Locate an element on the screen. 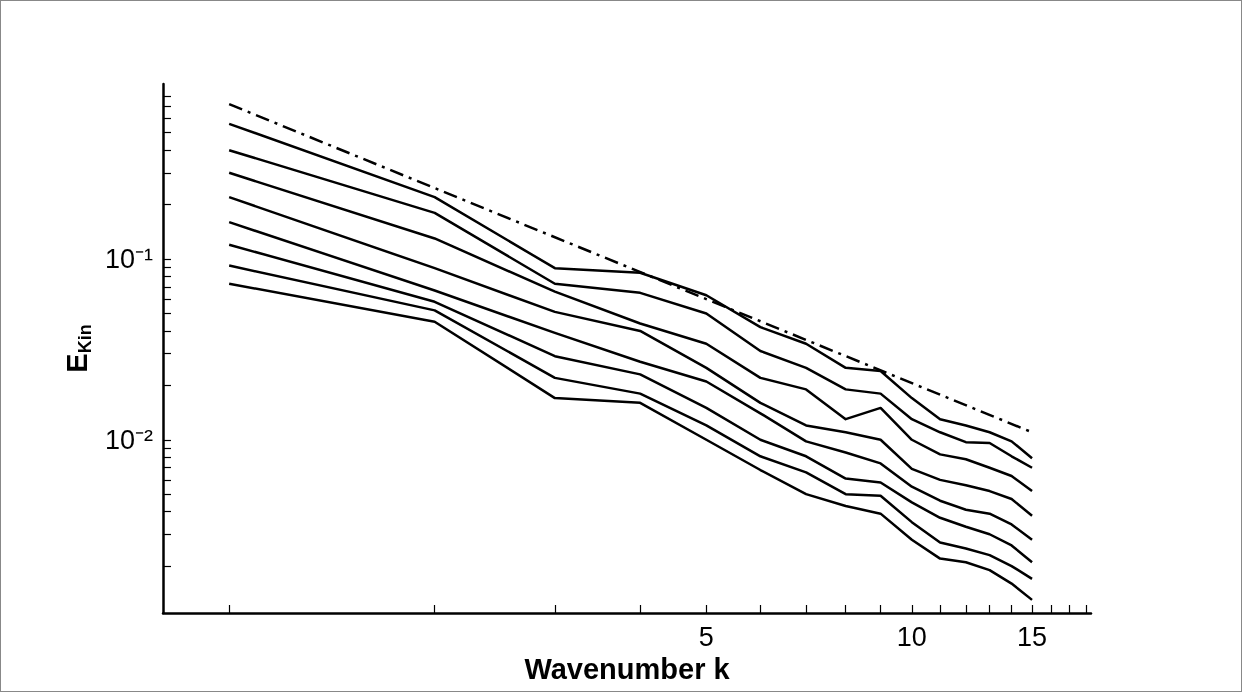  y-tick-label: 10⁻² is located at coordinates (128, 439).